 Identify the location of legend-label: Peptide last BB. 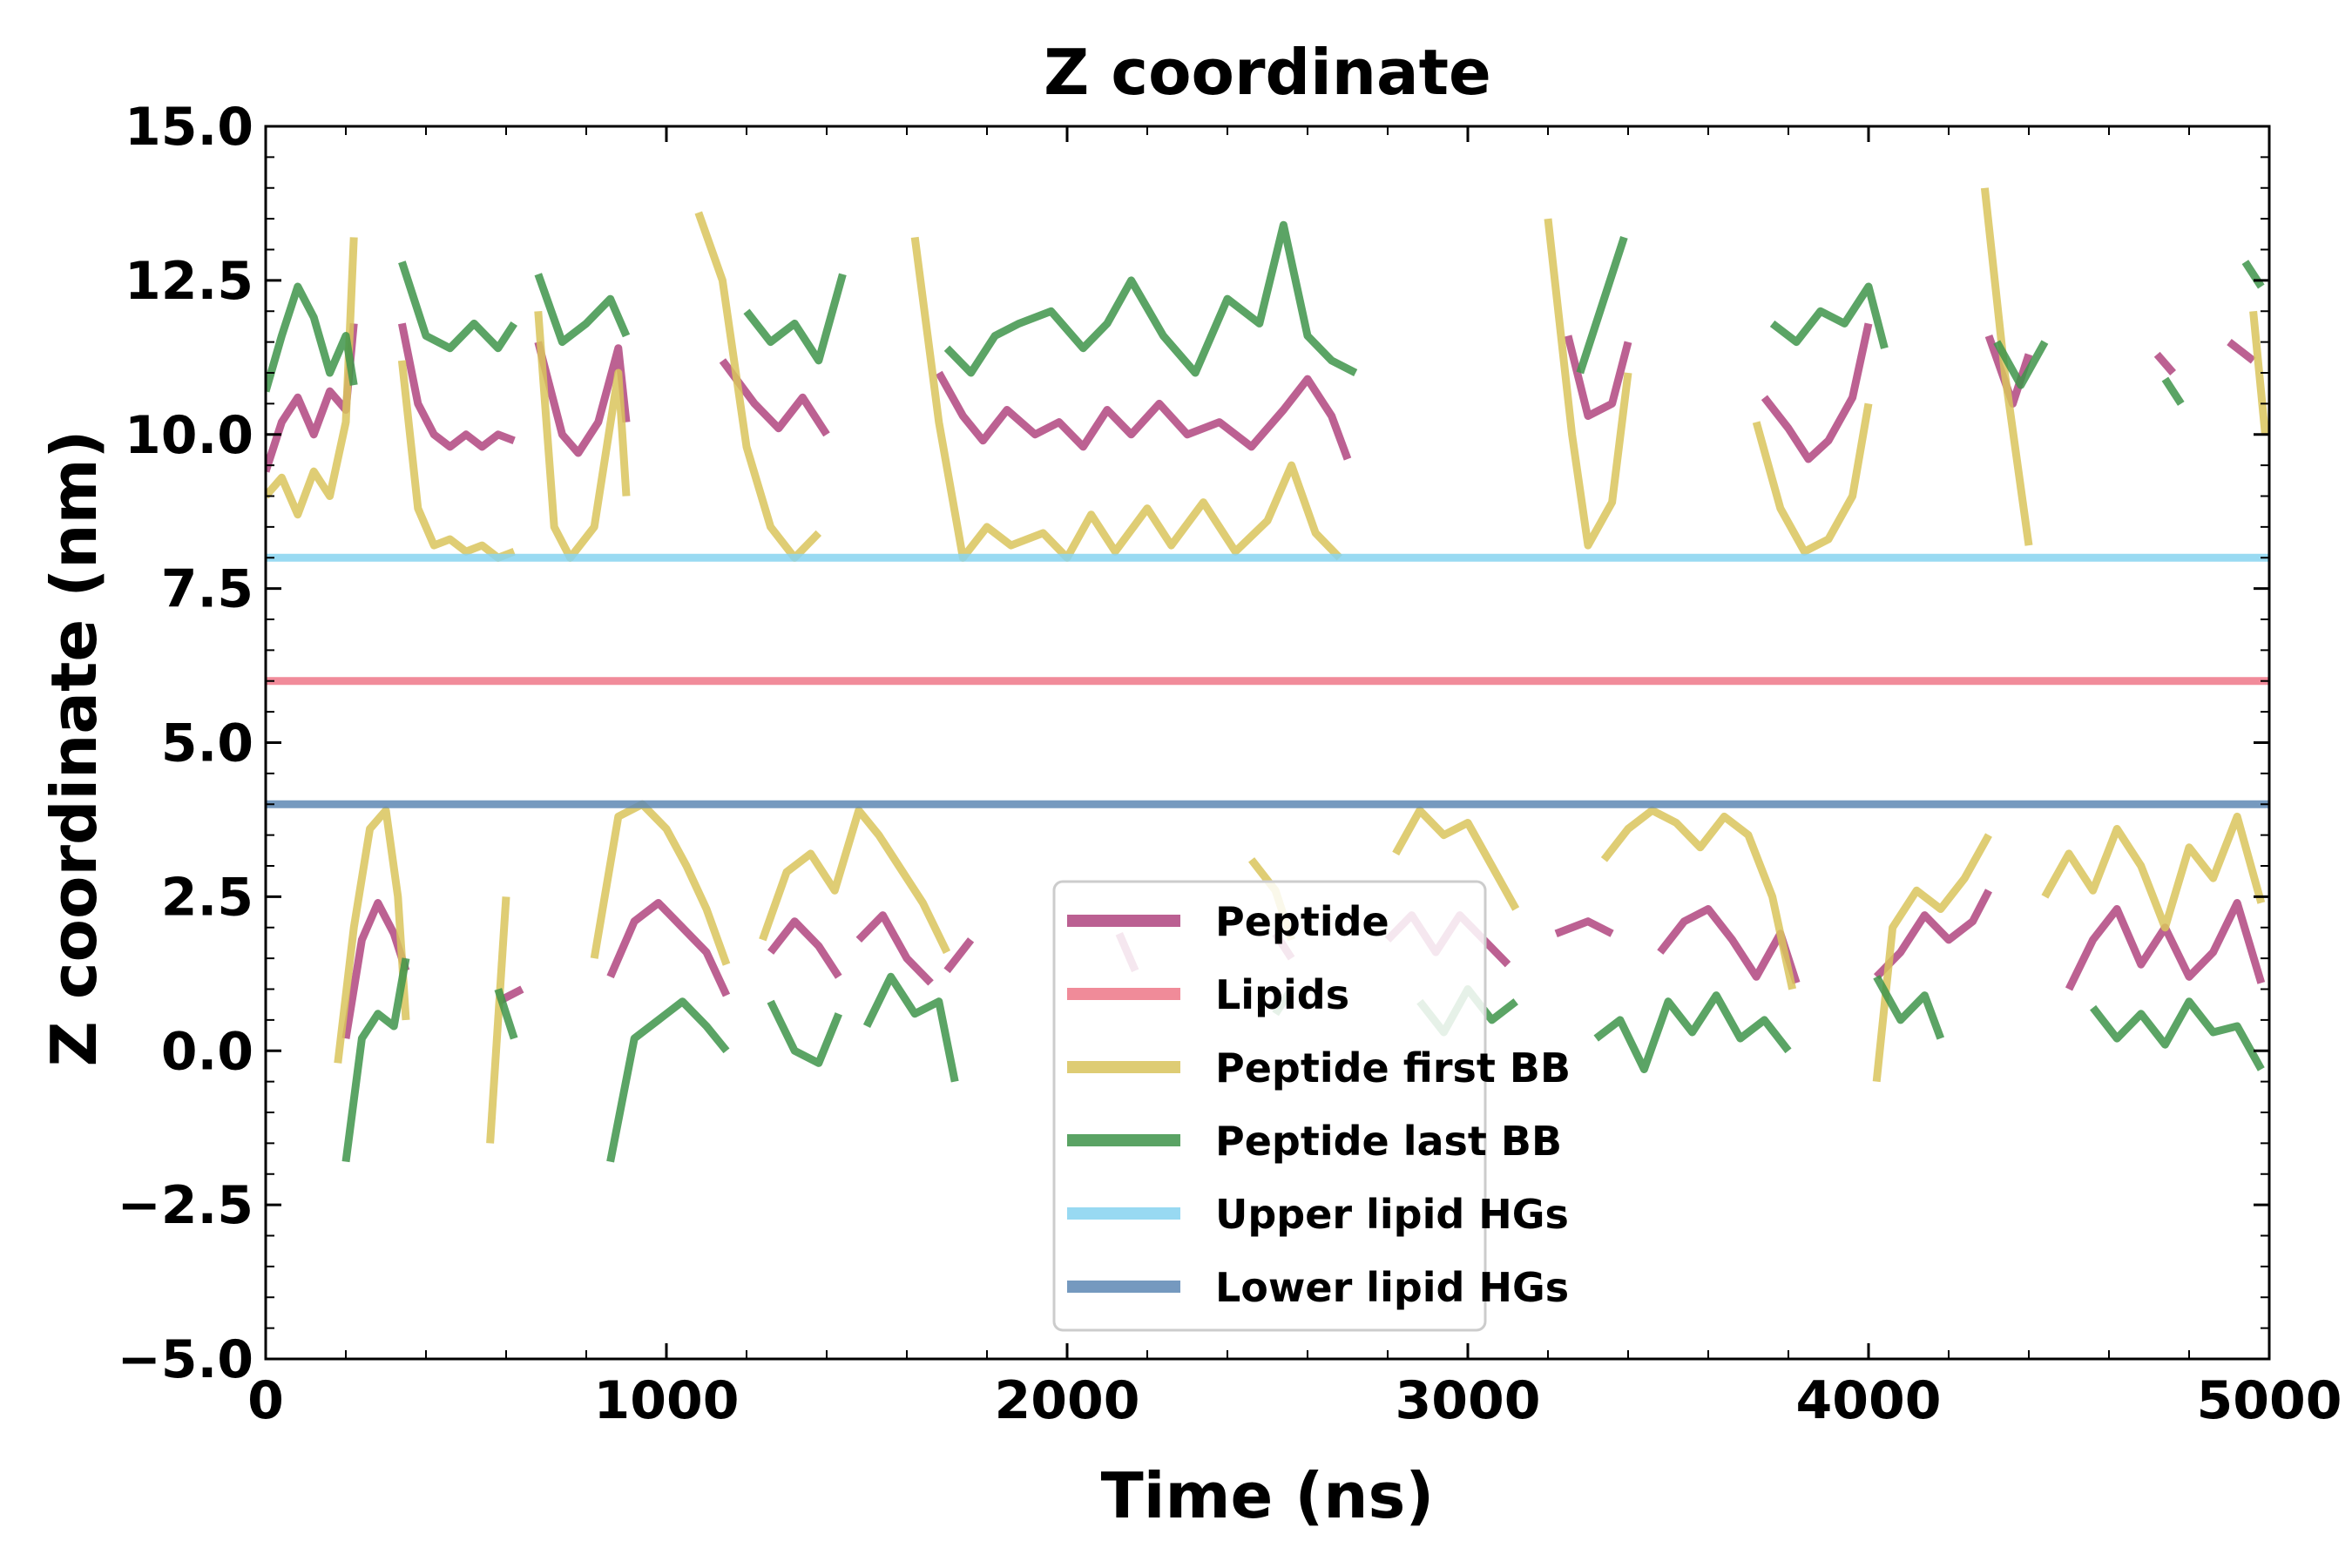
(1388, 1142).